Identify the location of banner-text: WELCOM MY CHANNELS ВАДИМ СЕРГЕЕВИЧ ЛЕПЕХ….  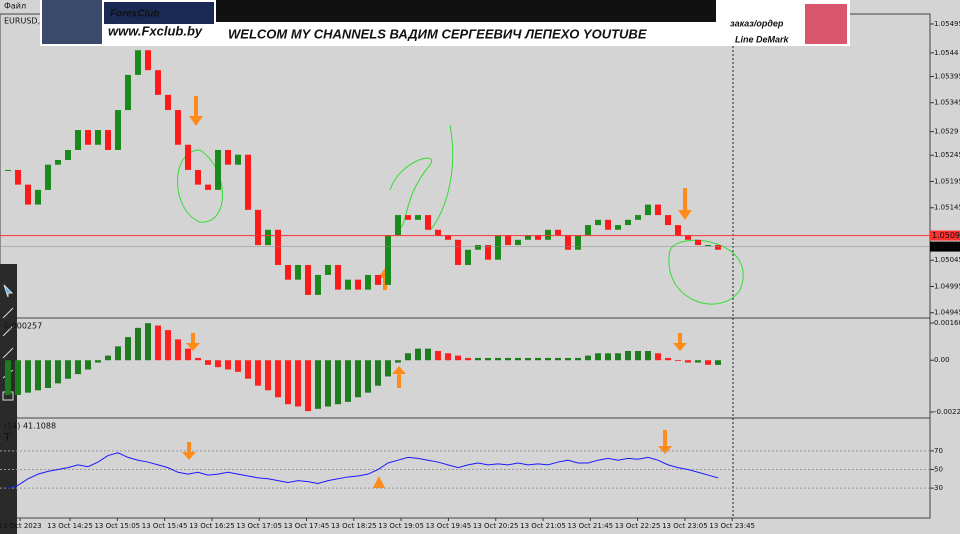
(437, 33).